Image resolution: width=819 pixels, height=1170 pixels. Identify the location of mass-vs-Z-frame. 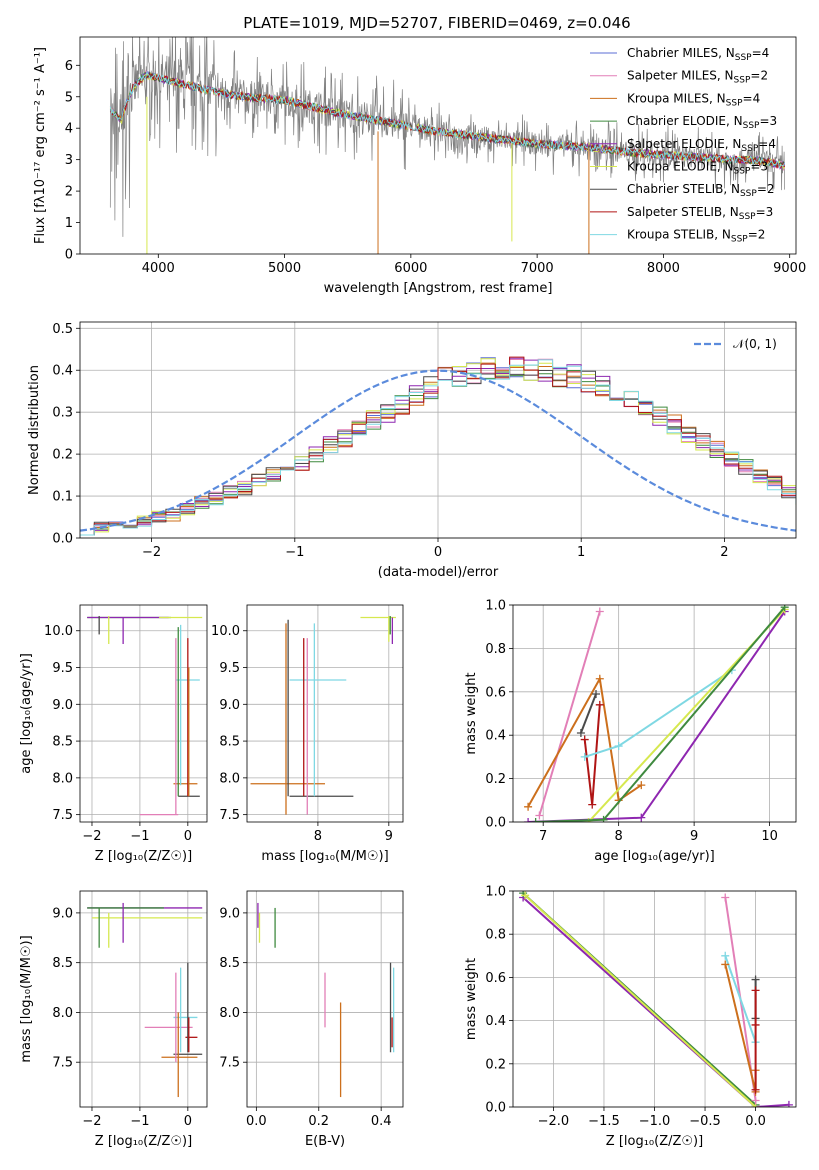
(143, 999).